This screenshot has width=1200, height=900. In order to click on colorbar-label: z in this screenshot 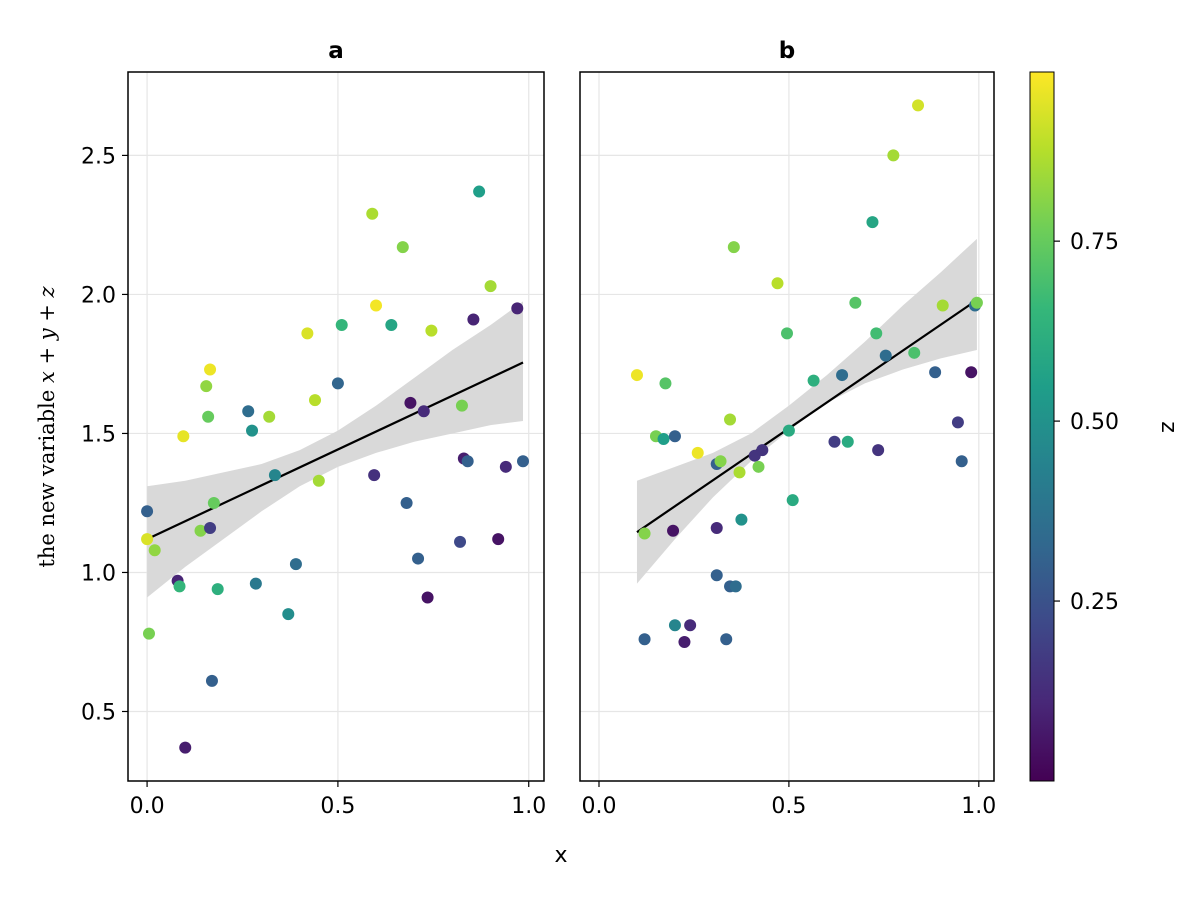, I will do `click(1168, 427)`.